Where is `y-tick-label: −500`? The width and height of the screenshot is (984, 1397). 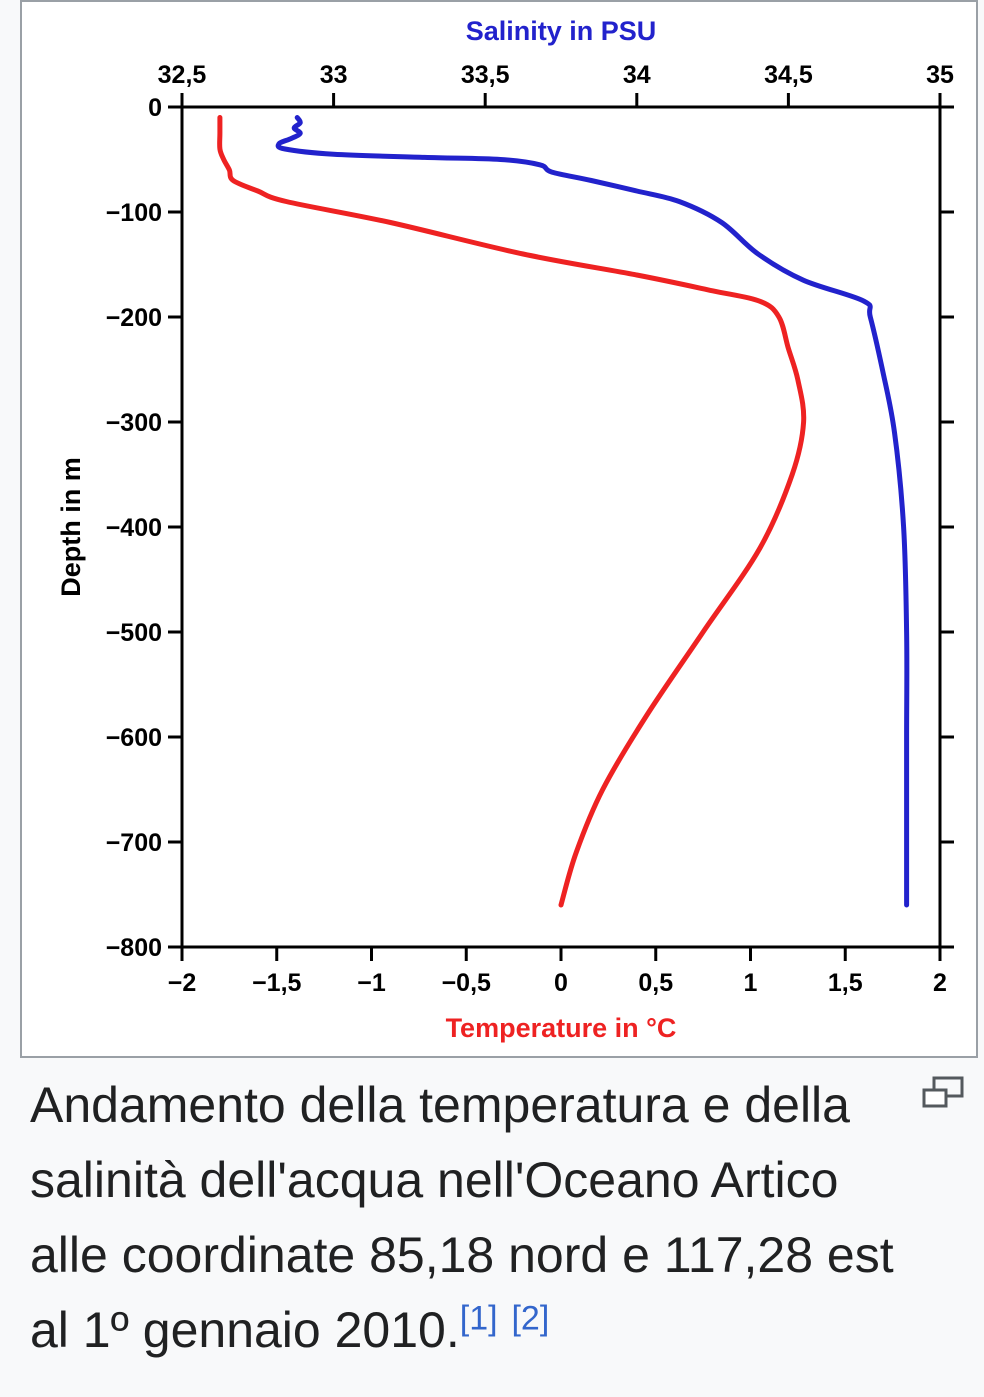 y-tick-label: −500 is located at coordinates (134, 633).